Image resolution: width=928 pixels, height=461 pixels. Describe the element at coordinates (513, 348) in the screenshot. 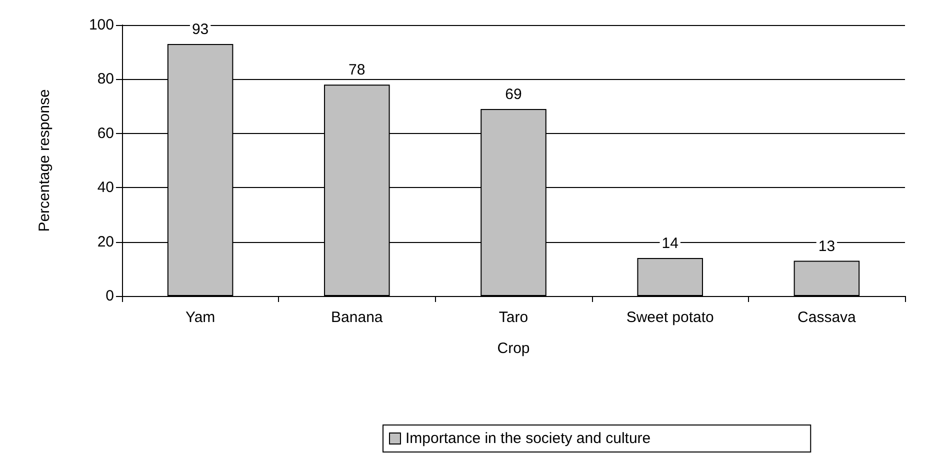

I see `x-axis-title: Crop` at that location.